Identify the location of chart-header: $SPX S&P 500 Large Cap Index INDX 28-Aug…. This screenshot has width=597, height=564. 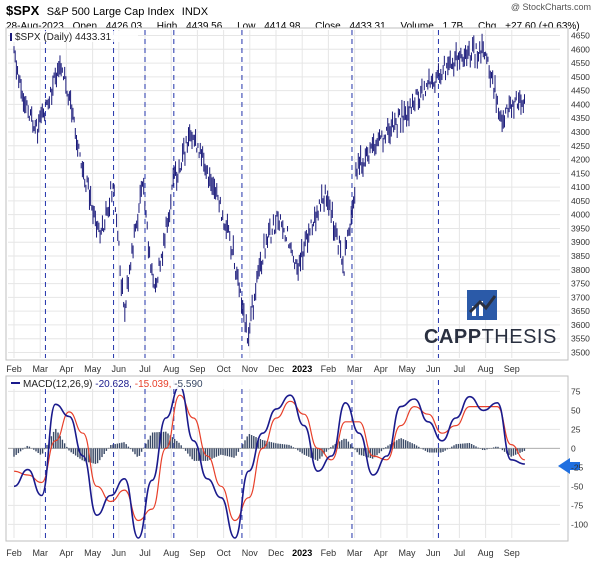
(298, 17).